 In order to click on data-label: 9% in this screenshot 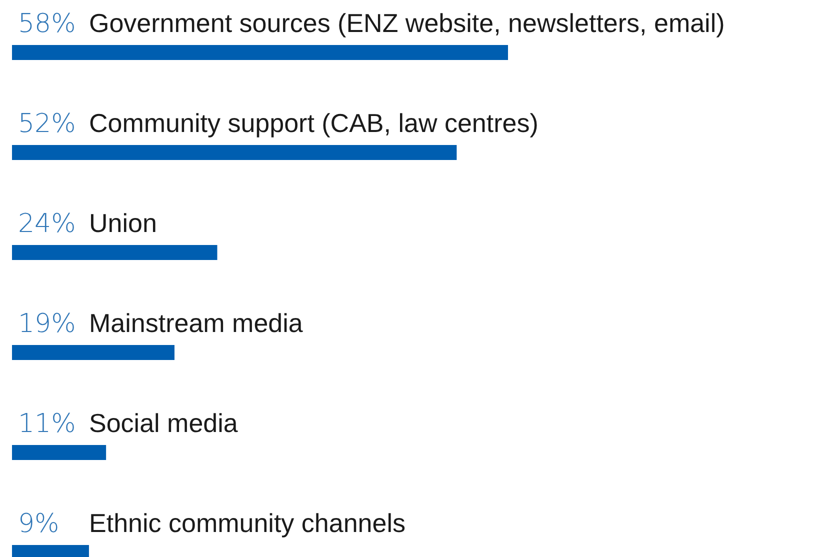, I will do `click(39, 524)`.